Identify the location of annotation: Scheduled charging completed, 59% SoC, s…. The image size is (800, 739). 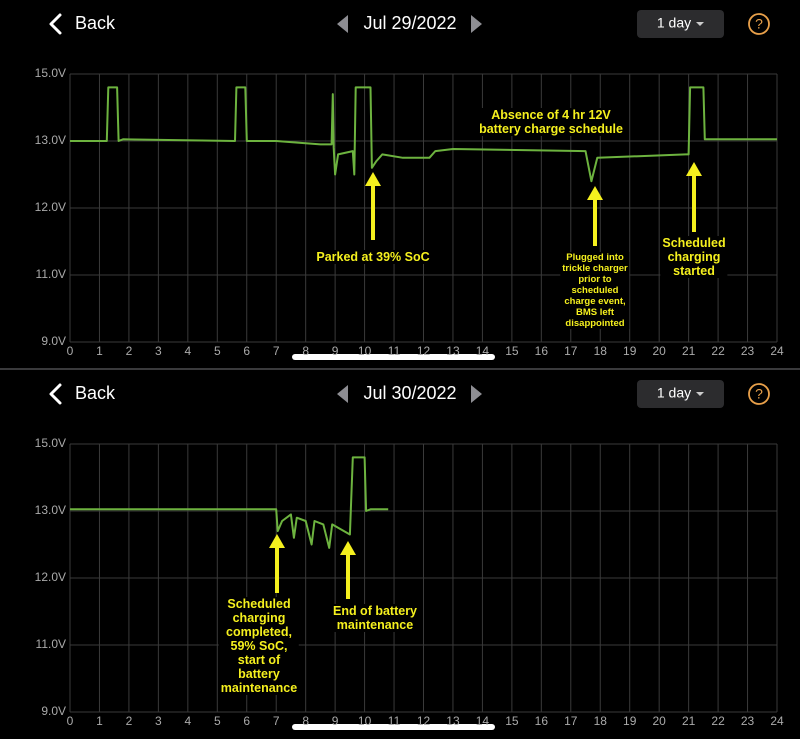
(259, 646).